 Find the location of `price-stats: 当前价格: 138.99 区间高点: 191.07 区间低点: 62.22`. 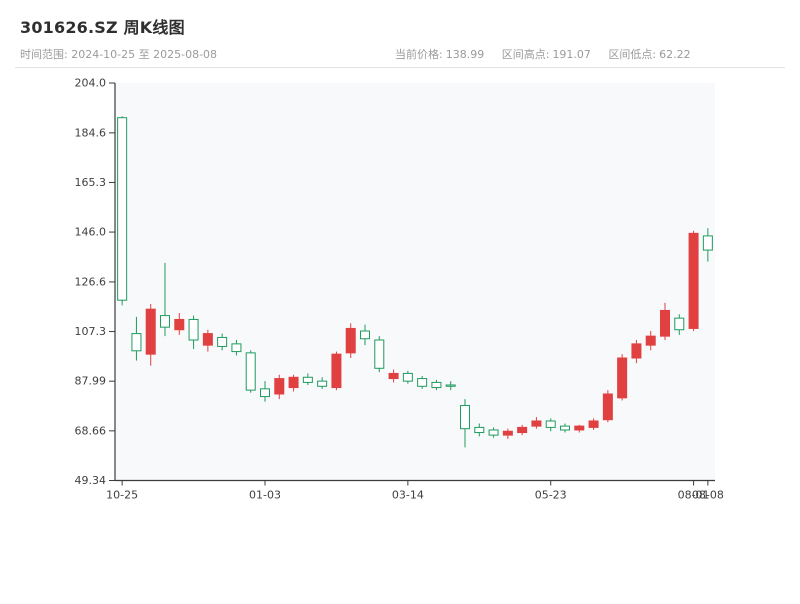

price-stats: 当前价格: 138.99 区间高点: 191.07 区间低点: 62.22 is located at coordinates (550, 54).